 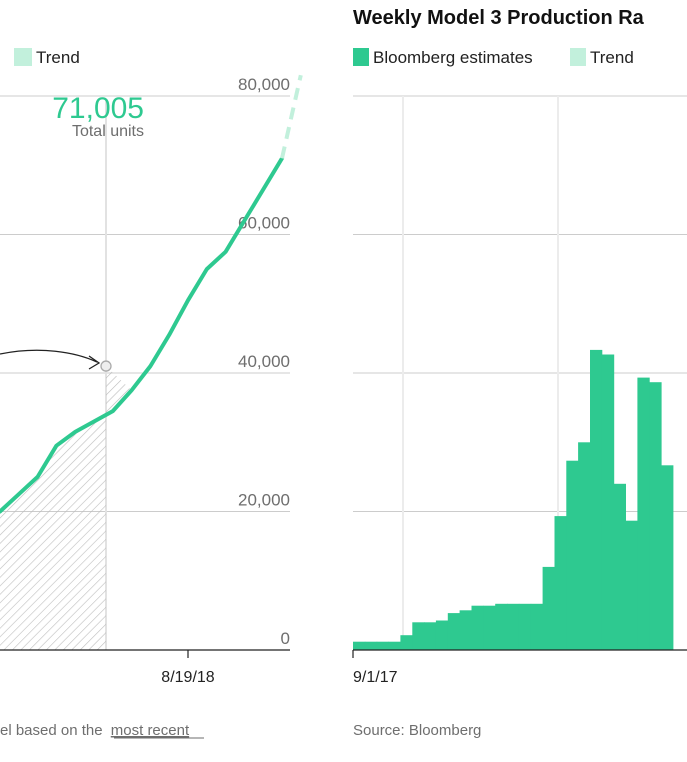 What do you see at coordinates (499, 18) in the screenshot?
I see `right-chart-title: Weekly Model 3 Production Ra` at bounding box center [499, 18].